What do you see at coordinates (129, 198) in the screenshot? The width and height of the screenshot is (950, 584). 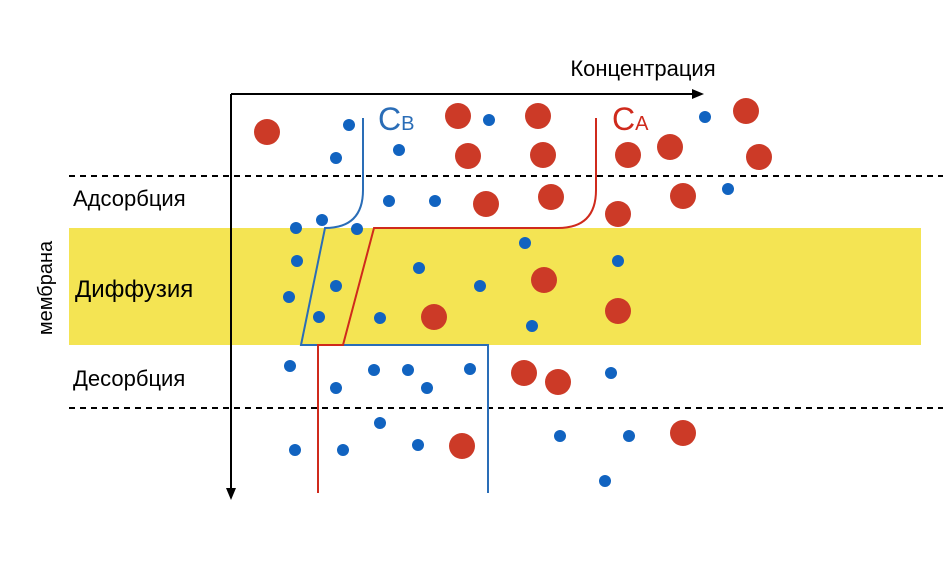 I see `zone-label-adsorption: Адсорбция` at bounding box center [129, 198].